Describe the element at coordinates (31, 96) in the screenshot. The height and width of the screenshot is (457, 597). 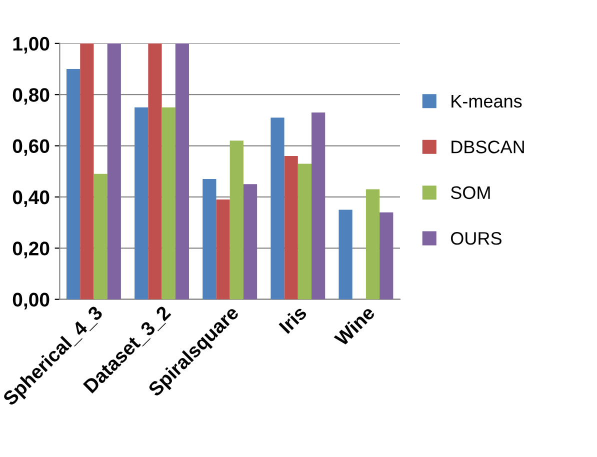
I see `y-tick-label: 0,80` at that location.